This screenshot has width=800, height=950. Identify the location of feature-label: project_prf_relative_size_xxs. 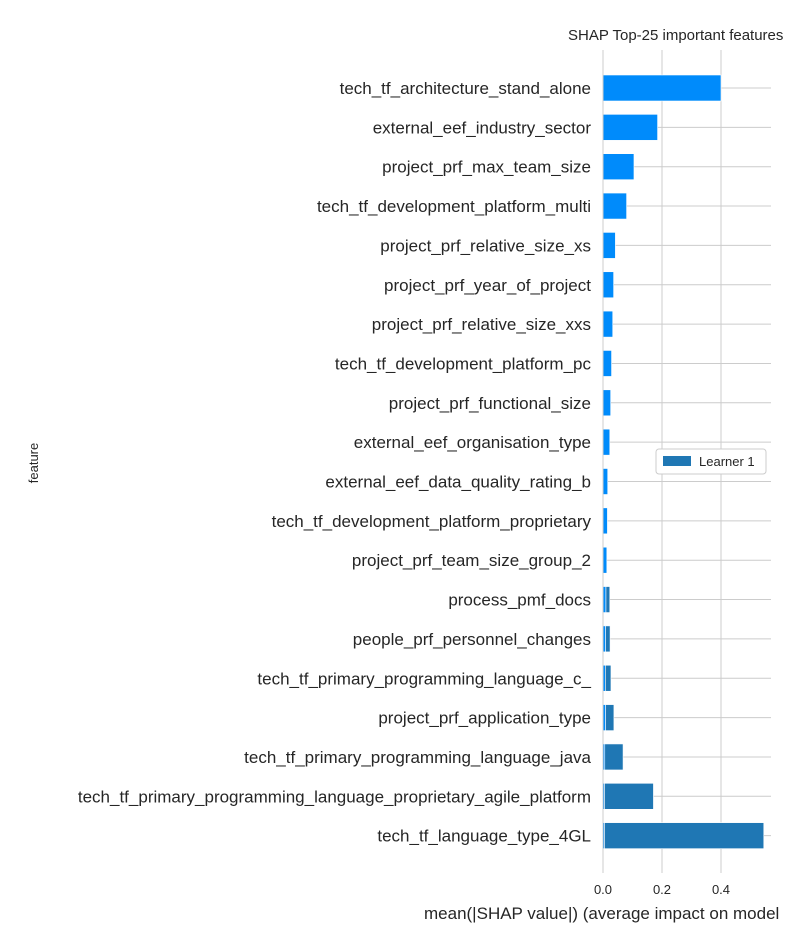
(481, 324).